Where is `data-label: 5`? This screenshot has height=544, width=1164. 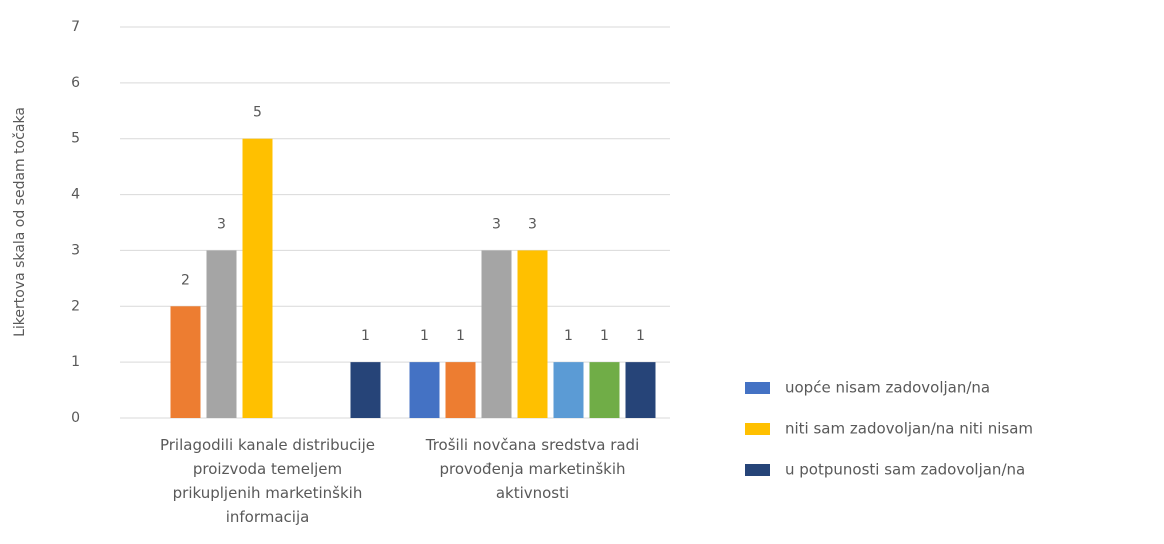 data-label: 5 is located at coordinates (257, 113).